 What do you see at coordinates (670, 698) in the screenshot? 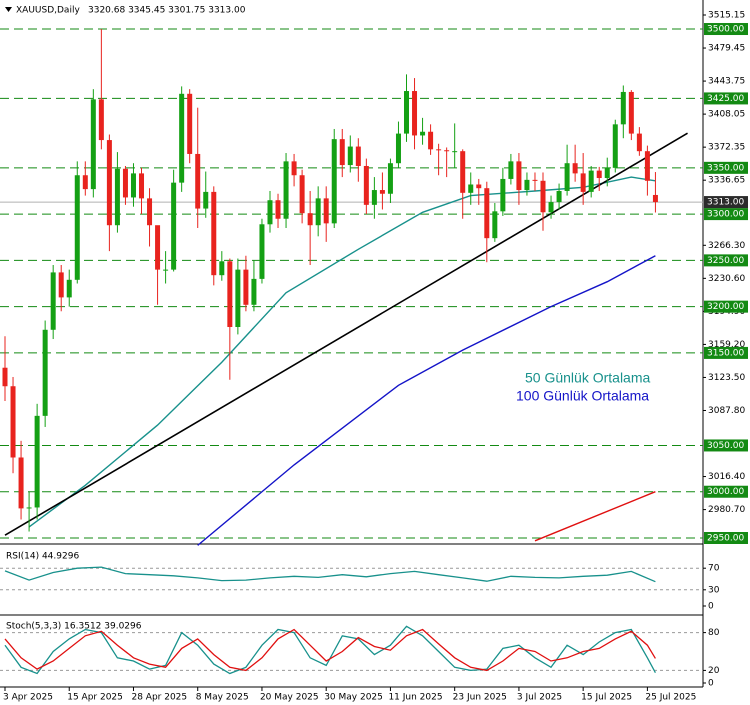
I see `x-tick-label: 25 Jul 2025` at bounding box center [670, 698].